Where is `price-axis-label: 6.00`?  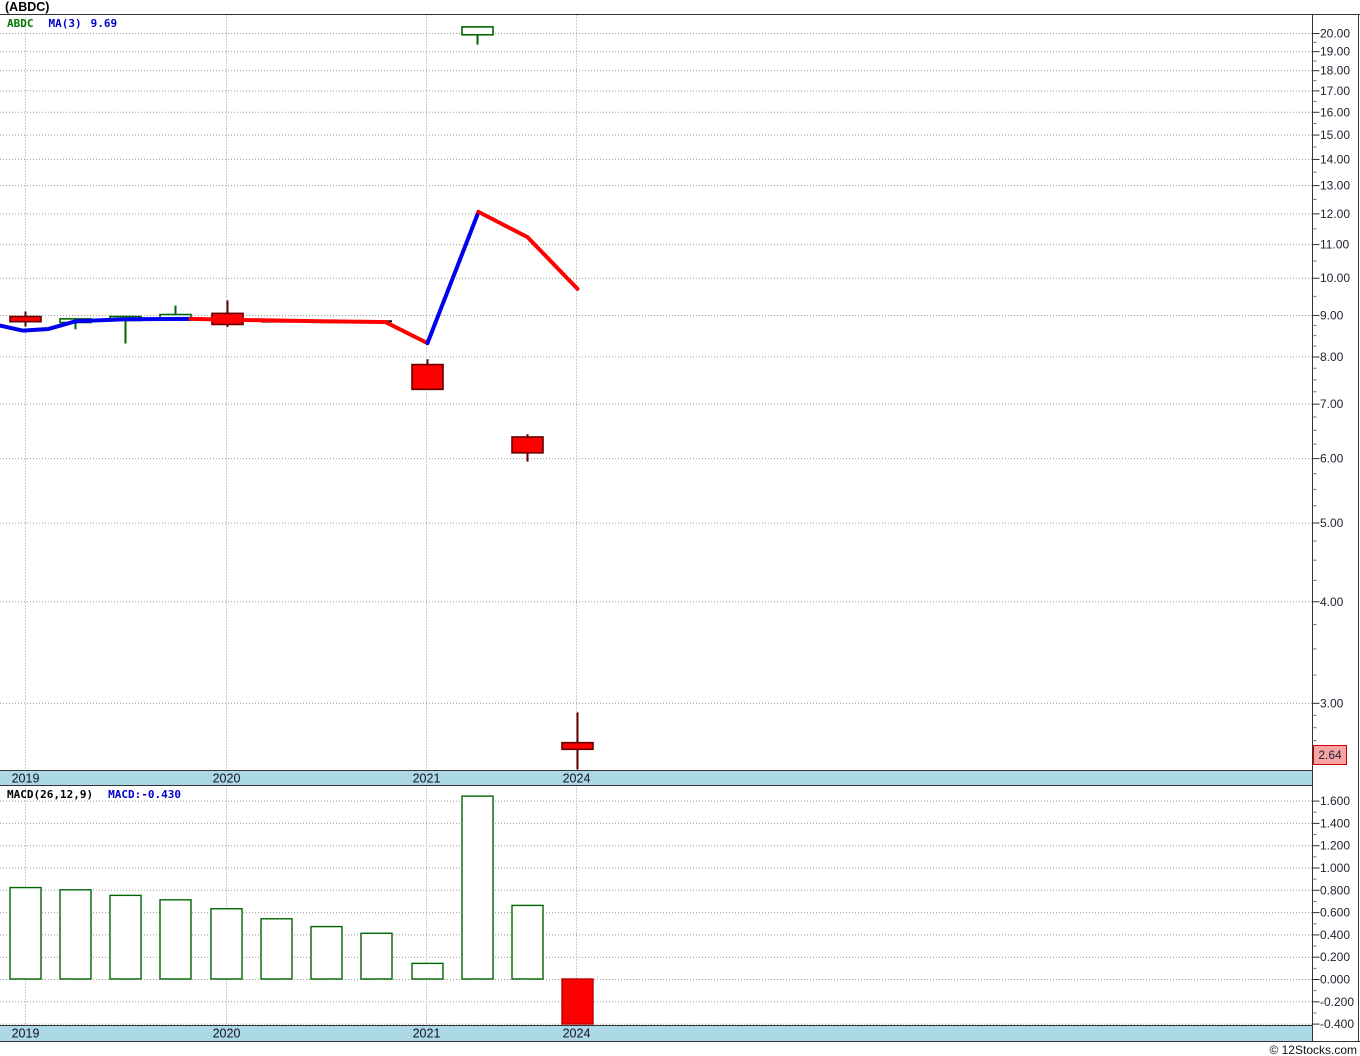 price-axis-label: 6.00 is located at coordinates (1332, 459).